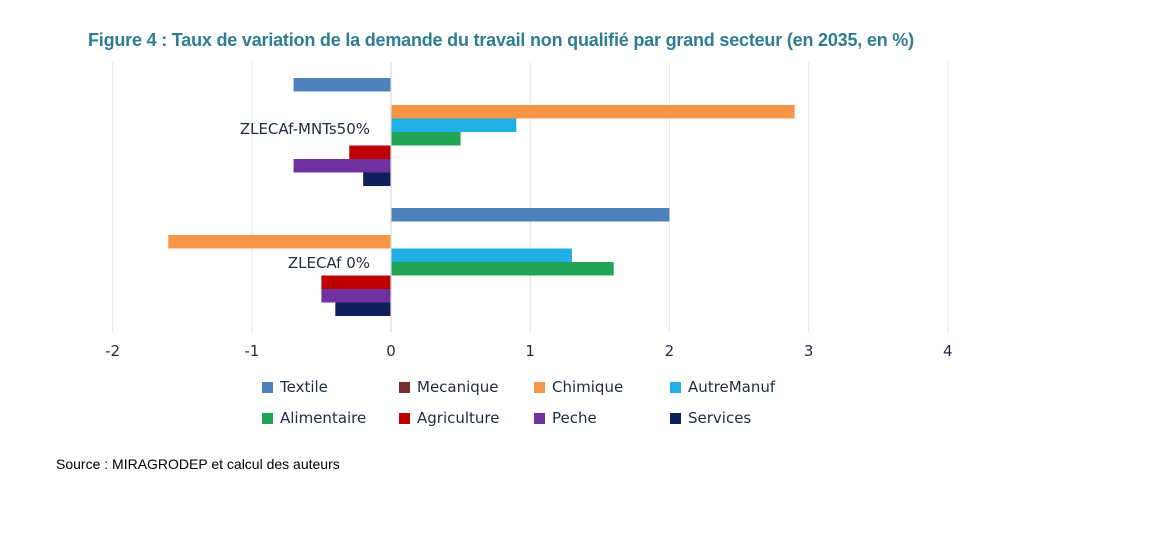 This screenshot has height=548, width=1151. Describe the element at coordinates (377, 179) in the screenshot. I see `bar-zlecaf-mnts50-services` at that location.